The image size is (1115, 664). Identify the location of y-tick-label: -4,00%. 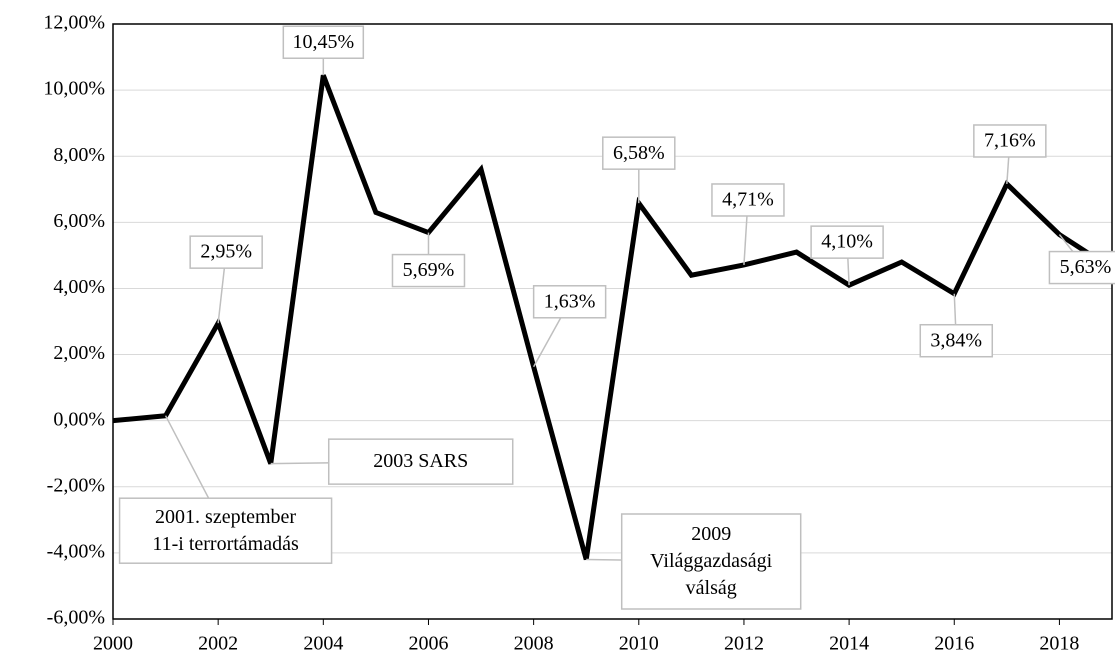
(76, 551).